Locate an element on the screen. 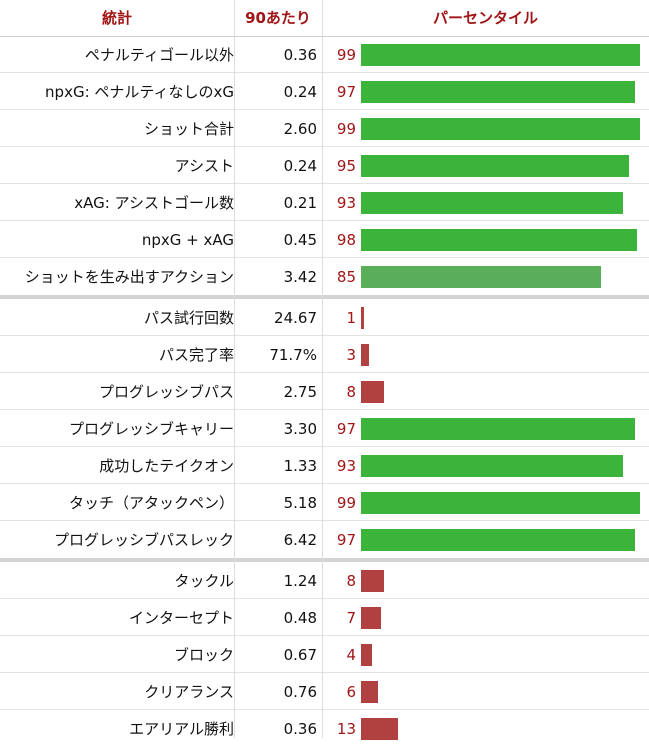  header-stat: 統計 is located at coordinates (116, 18).